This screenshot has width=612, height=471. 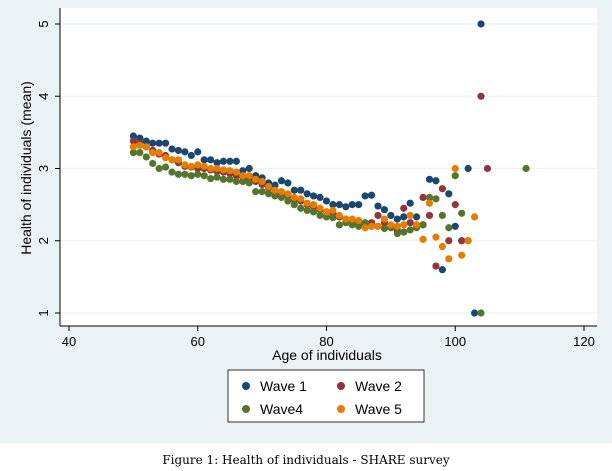 I want to click on y-tick-label: 2, so click(x=43, y=240).